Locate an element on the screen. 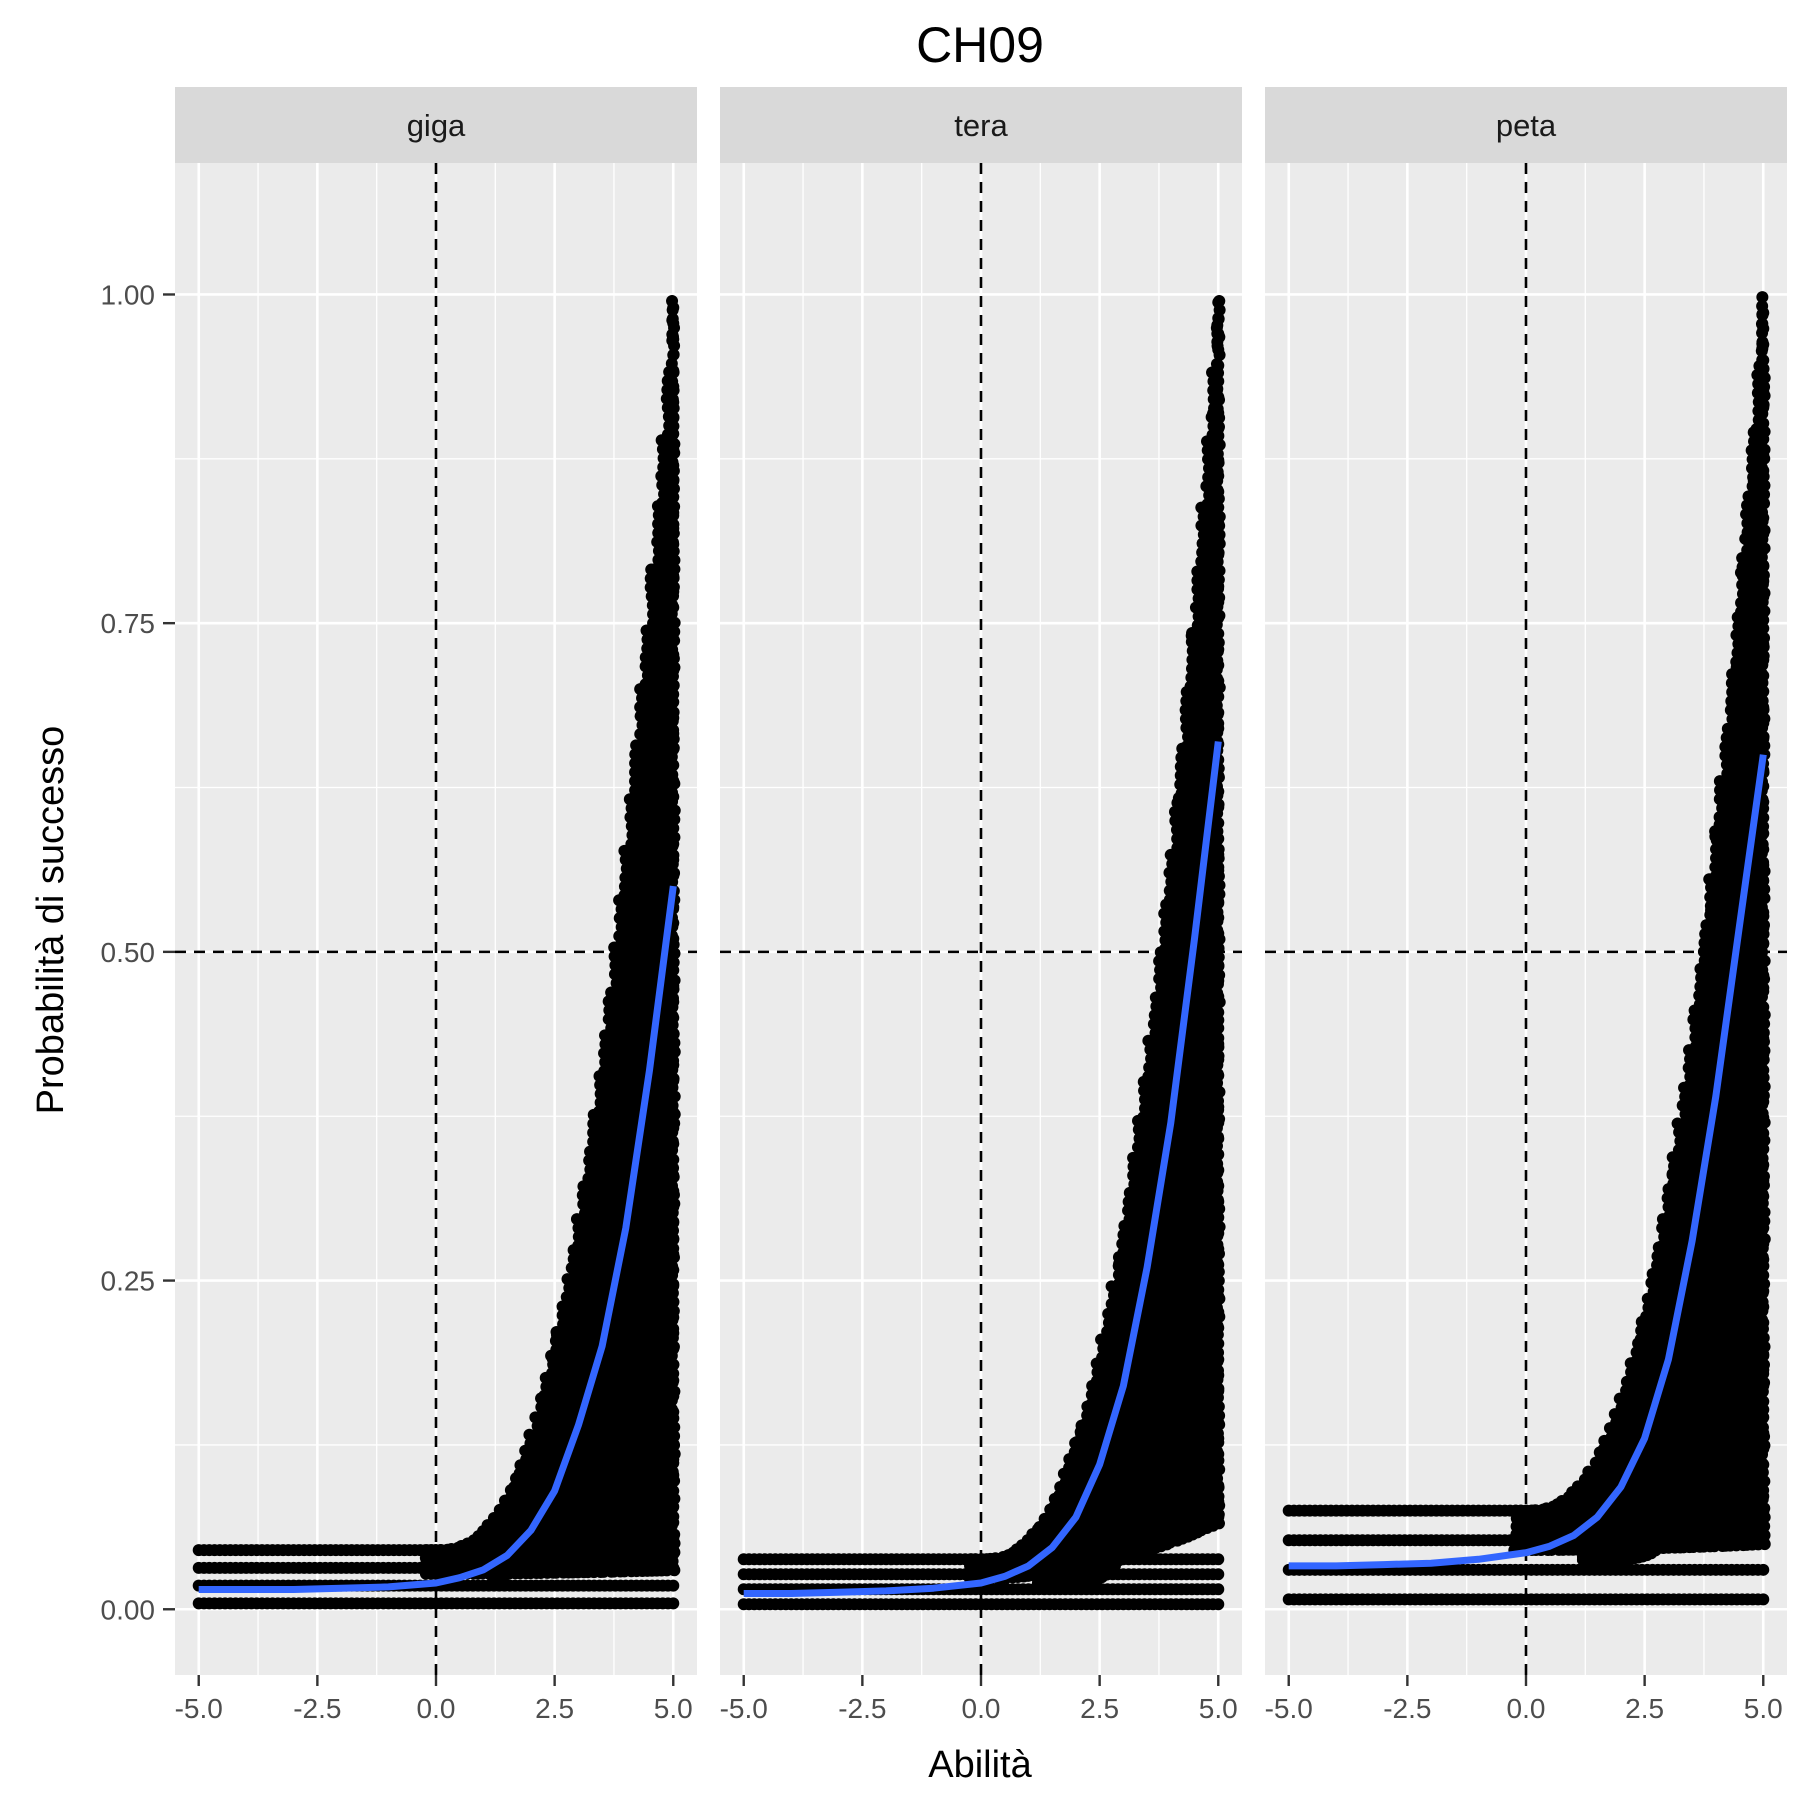 The height and width of the screenshot is (1800, 1800). x-tick-label: -2.5 is located at coordinates (317, 1708).